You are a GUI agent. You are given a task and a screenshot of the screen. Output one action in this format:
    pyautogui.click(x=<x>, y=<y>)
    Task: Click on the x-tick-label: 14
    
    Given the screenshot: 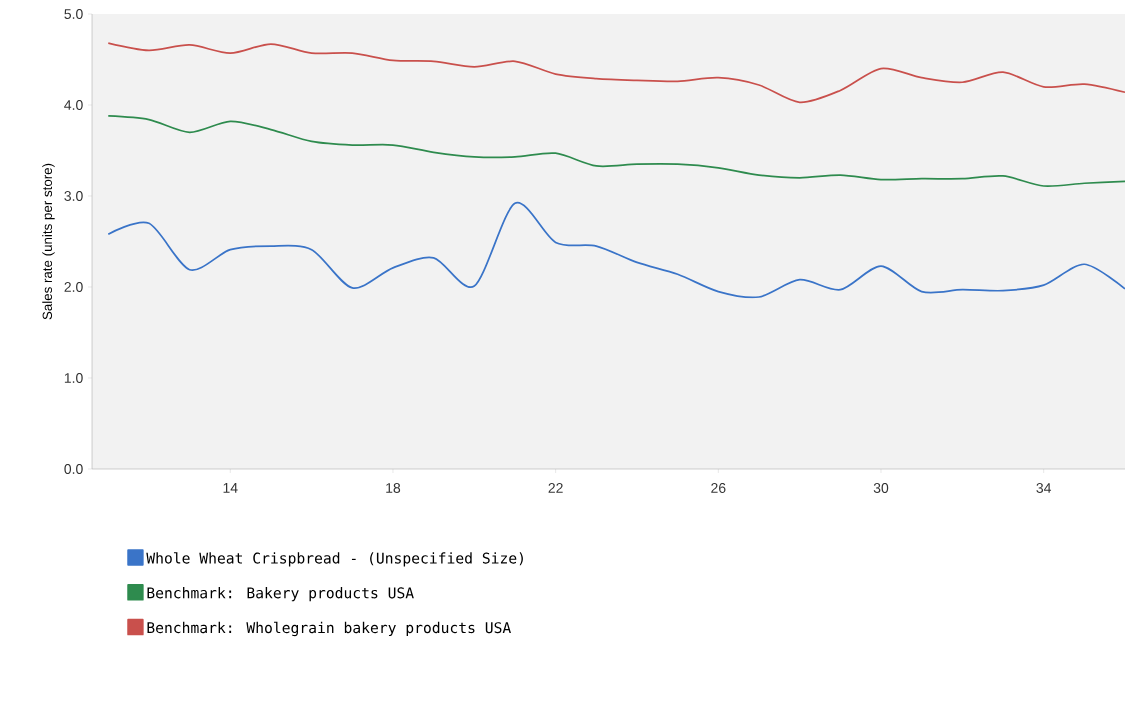 What is the action you would take?
    pyautogui.click(x=230, y=488)
    